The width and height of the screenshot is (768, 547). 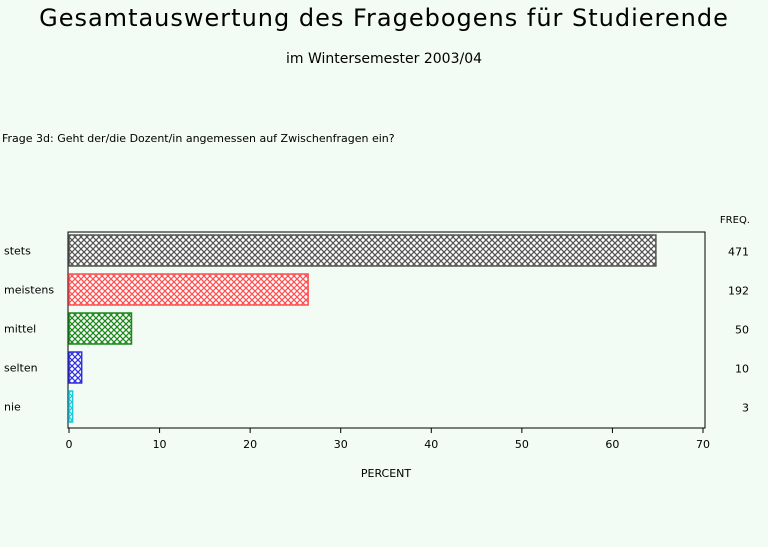 What do you see at coordinates (431, 444) in the screenshot?
I see `x-tick-label: 40` at bounding box center [431, 444].